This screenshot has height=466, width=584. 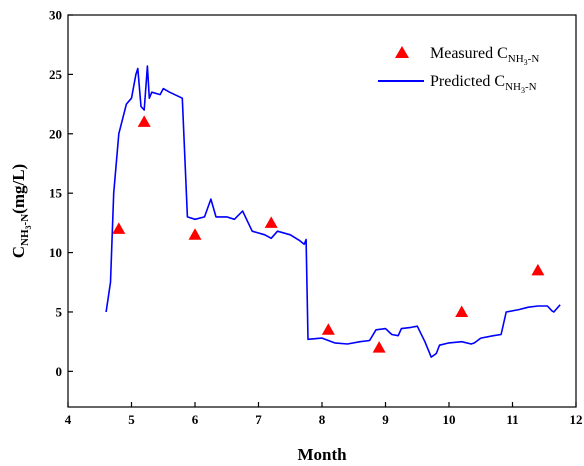 What do you see at coordinates (56, 74) in the screenshot?
I see `y-tick-label-5: 25` at bounding box center [56, 74].